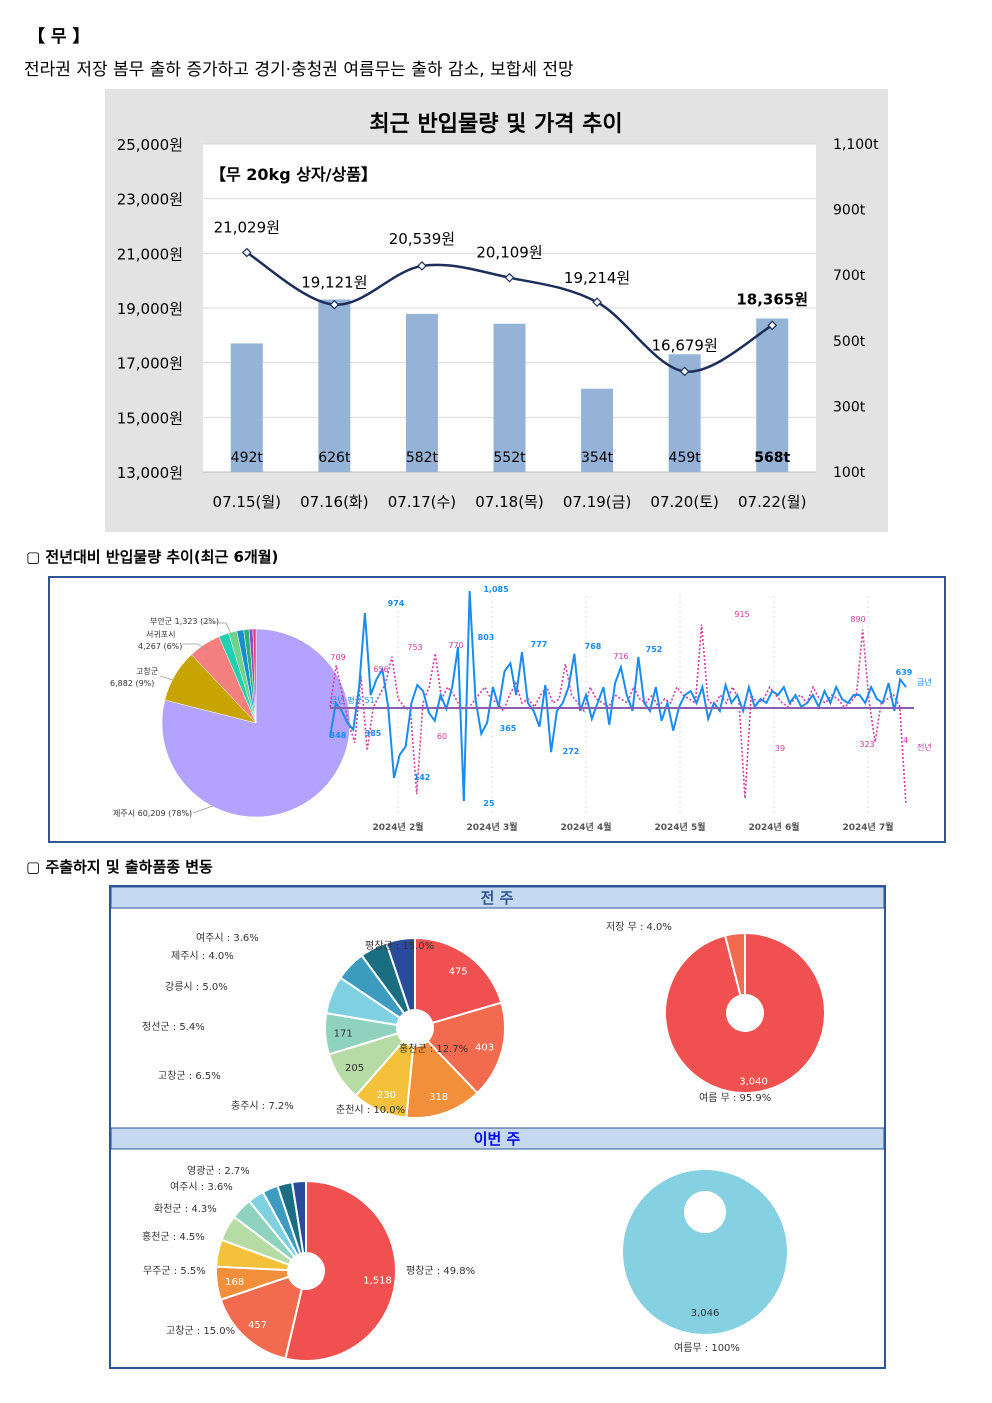 The image size is (992, 1403). Describe the element at coordinates (597, 458) in the screenshot. I see `volume-bar-label: 354t` at that location.